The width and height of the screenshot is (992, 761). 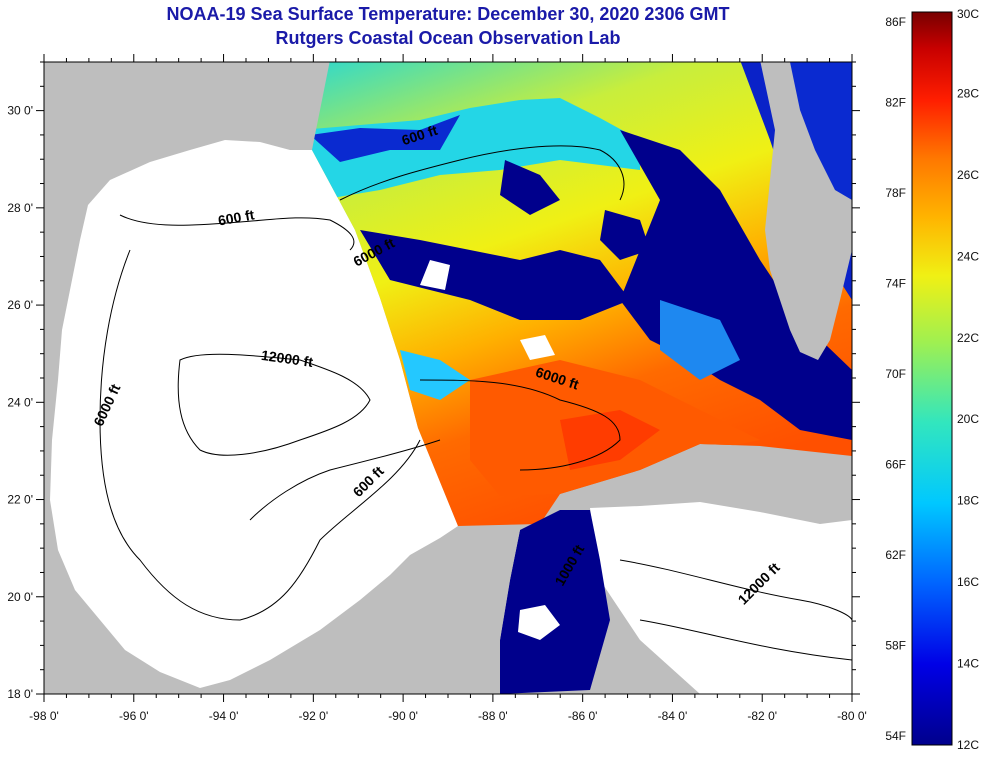 What do you see at coordinates (968, 664) in the screenshot?
I see `colorbar-celsius-label: 14C` at bounding box center [968, 664].